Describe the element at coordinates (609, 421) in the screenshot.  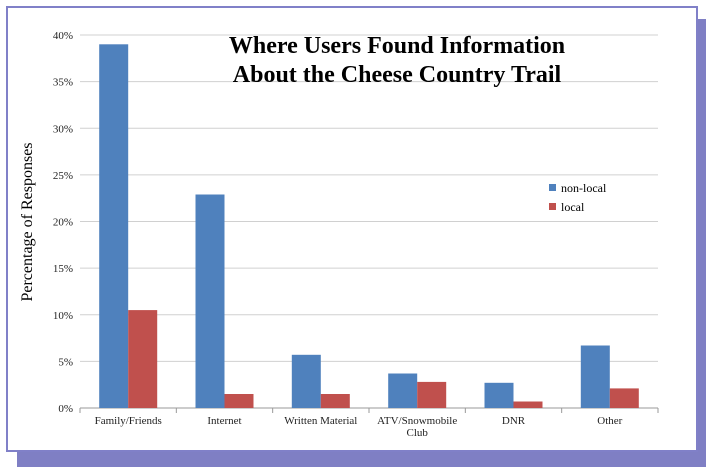
I see `x-tick-label: Other` at that location.